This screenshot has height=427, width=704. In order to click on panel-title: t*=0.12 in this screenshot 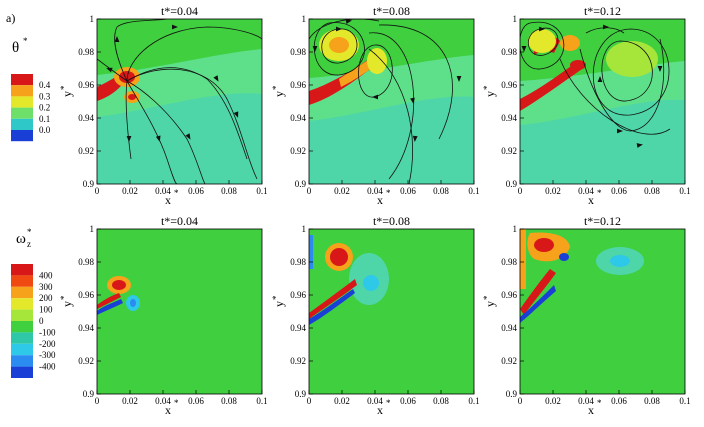, I will do `click(602, 221)`.